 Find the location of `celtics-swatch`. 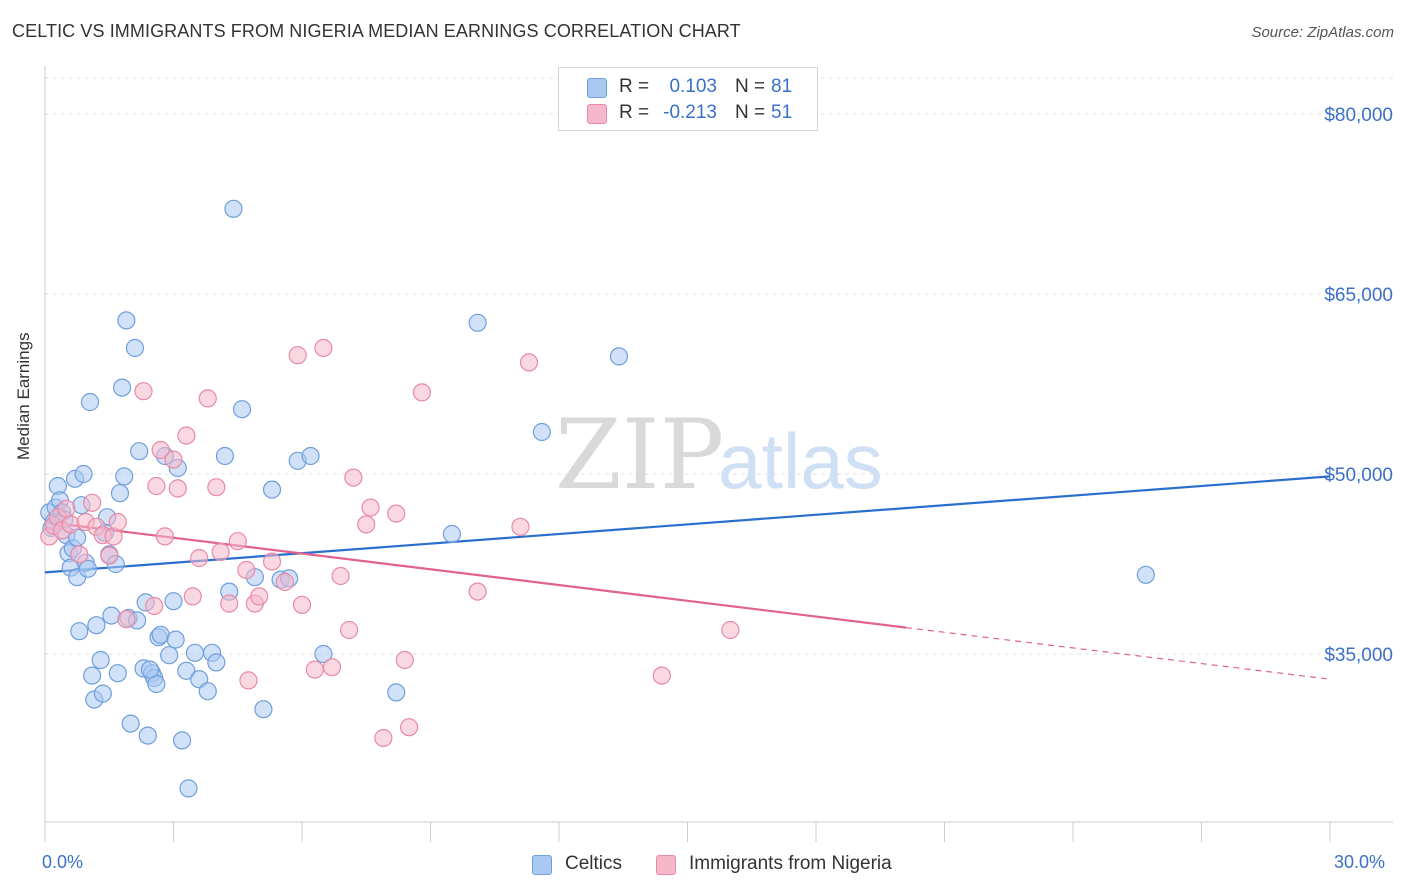

celtics-swatch is located at coordinates (597, 88).